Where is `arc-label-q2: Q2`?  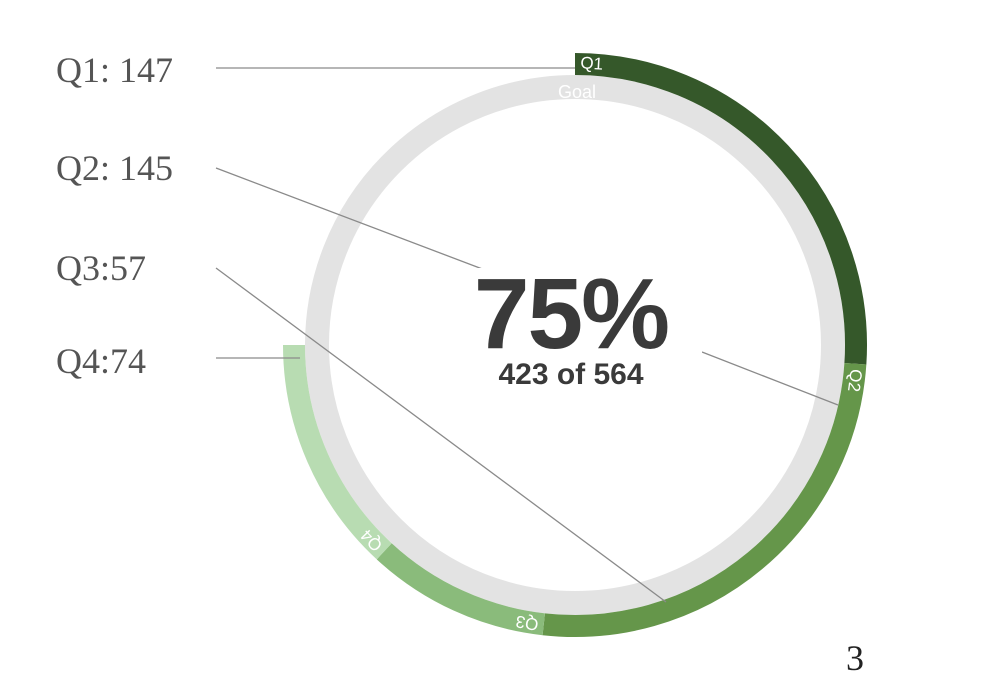 arc-label-q2: Q2 is located at coordinates (855, 380).